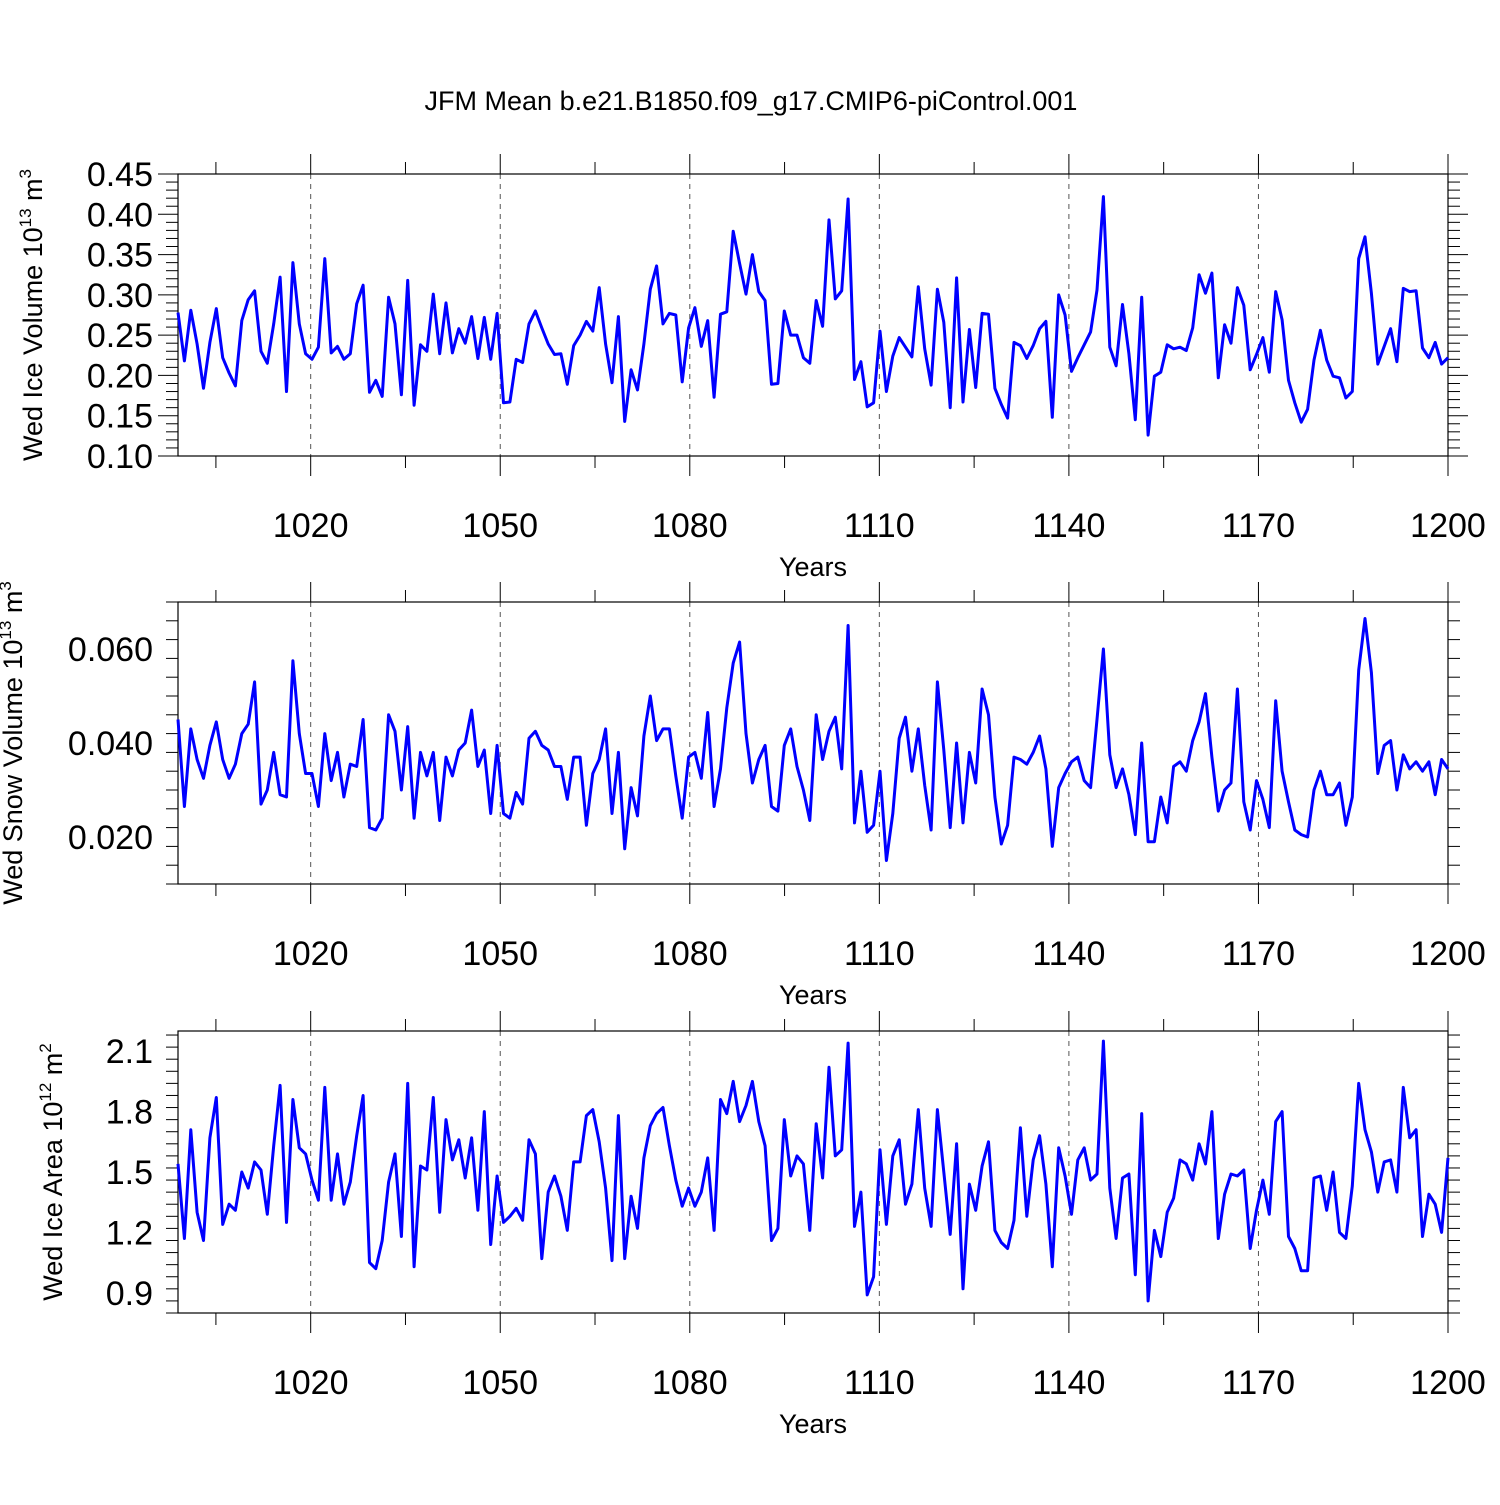 This screenshot has width=1500, height=1505. I want to click on y-tick-label: 0.30, so click(120, 296).